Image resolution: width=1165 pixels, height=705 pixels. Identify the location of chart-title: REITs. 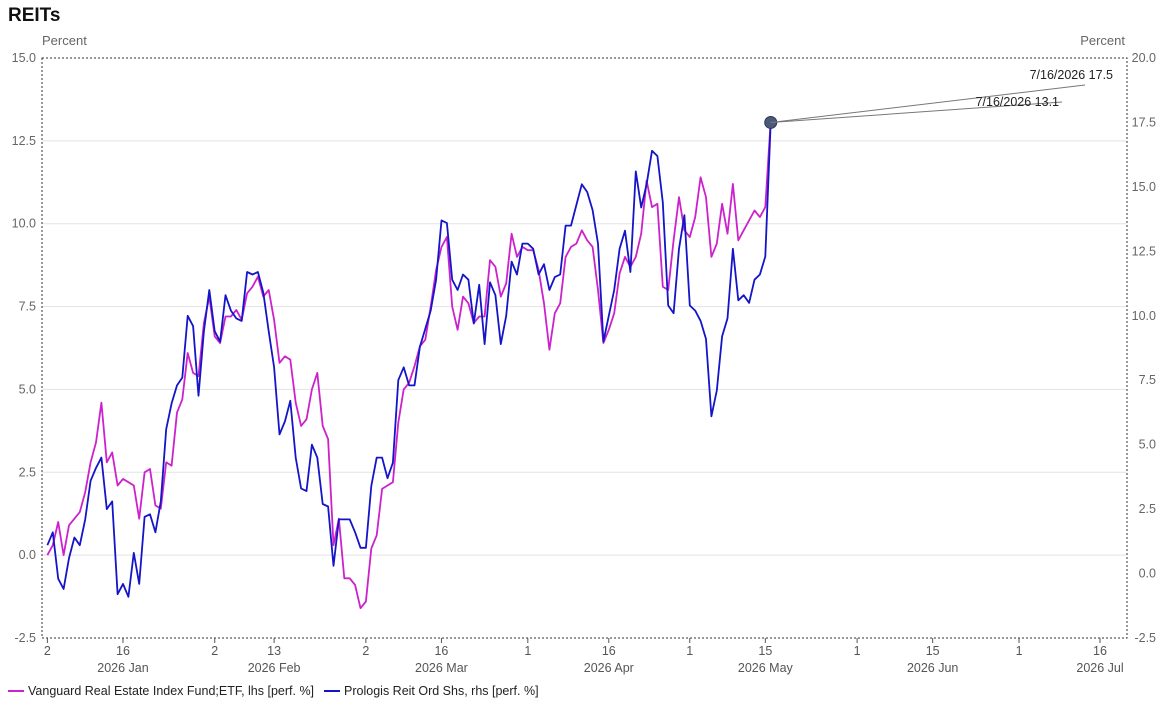
(34, 15).